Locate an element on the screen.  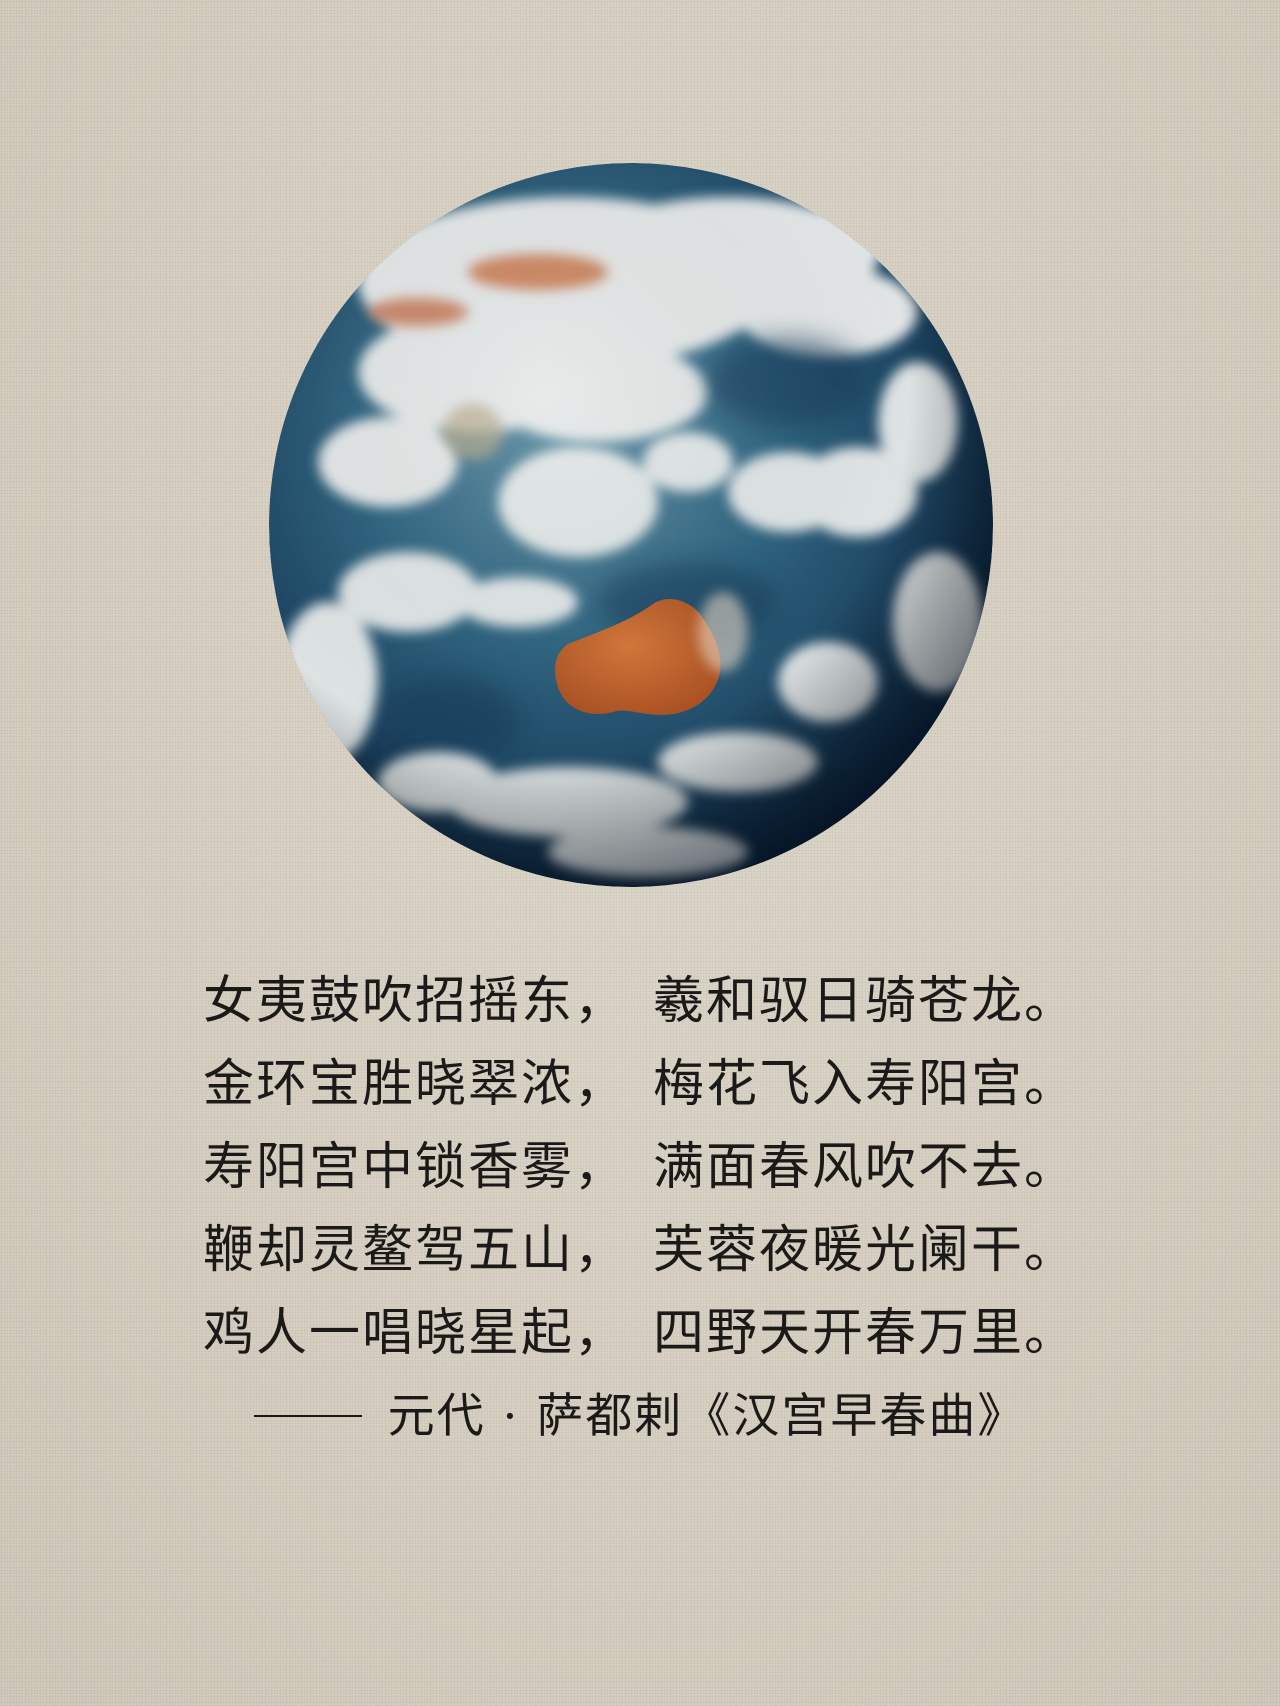
poem-line-second-half: 满面春风吹不去。 is located at coordinates (865, 1167).